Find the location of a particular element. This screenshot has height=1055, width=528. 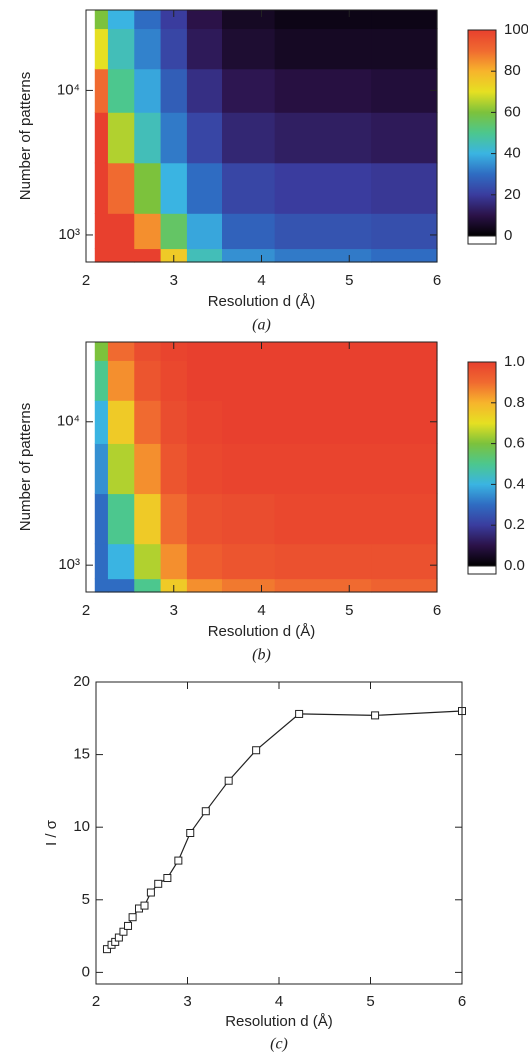

colorbar-label: 0.4 is located at coordinates (514, 483).